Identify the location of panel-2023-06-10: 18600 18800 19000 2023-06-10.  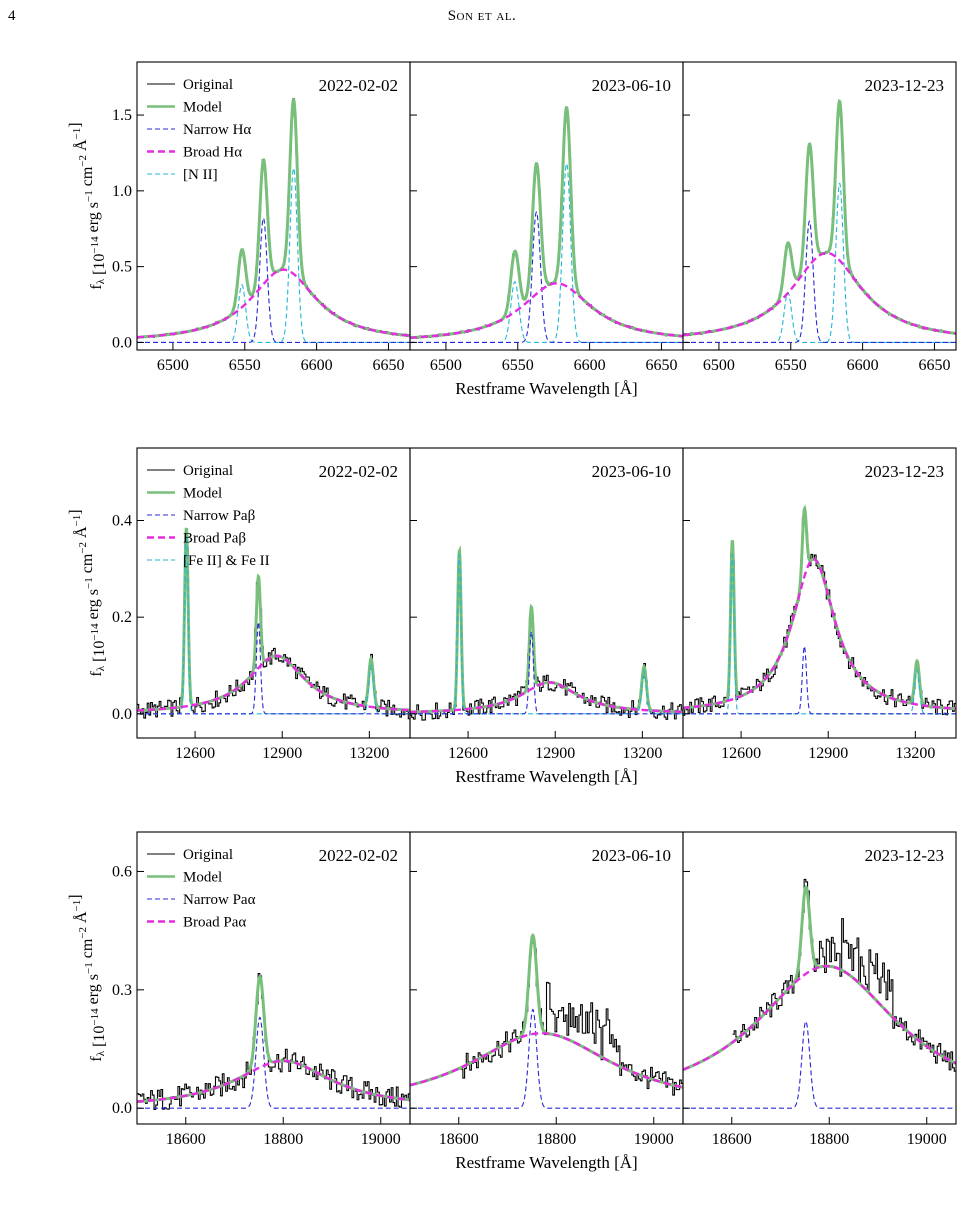
(546, 989).